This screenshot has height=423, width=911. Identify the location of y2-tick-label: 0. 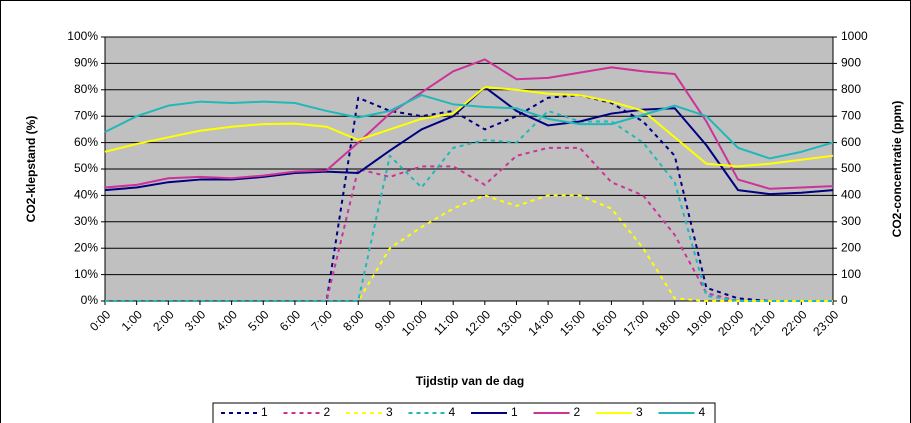
(844, 300).